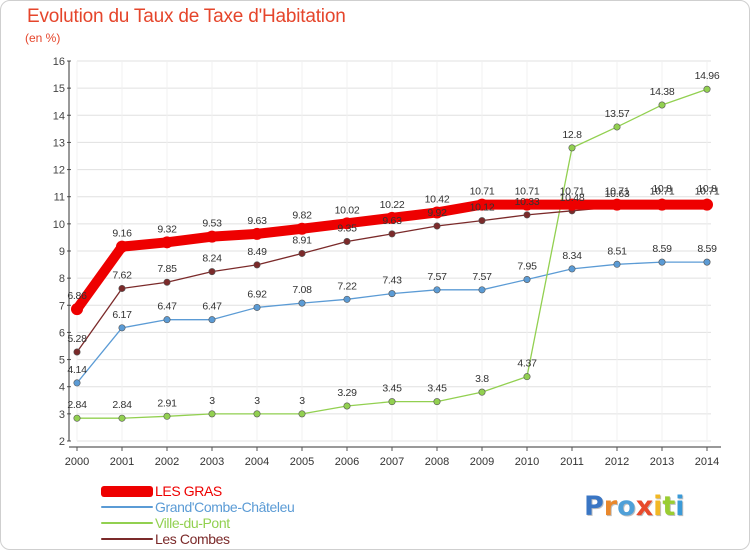 This screenshot has height=550, width=750. Describe the element at coordinates (167, 462) in the screenshot. I see `x-tick-label: 2002` at that location.